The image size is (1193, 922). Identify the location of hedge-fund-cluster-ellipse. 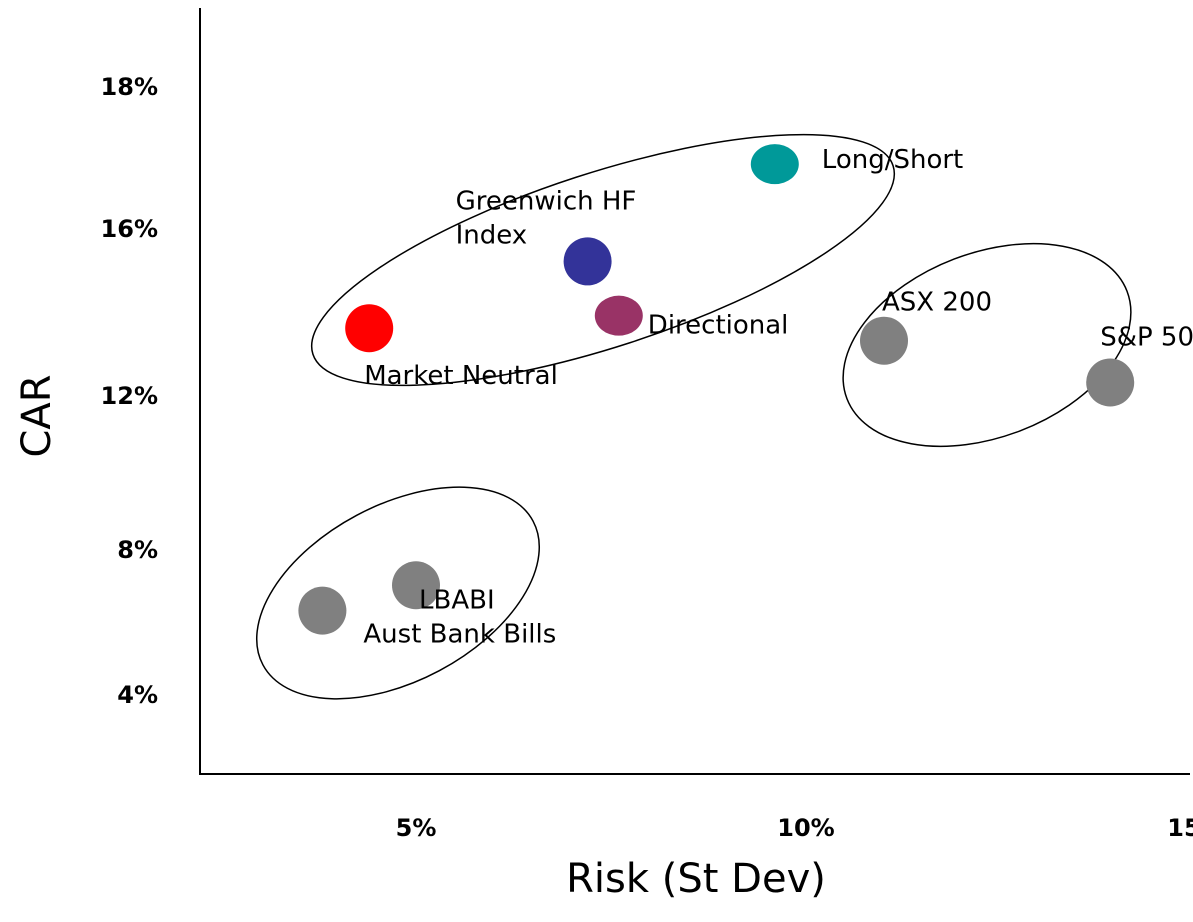
(603, 260).